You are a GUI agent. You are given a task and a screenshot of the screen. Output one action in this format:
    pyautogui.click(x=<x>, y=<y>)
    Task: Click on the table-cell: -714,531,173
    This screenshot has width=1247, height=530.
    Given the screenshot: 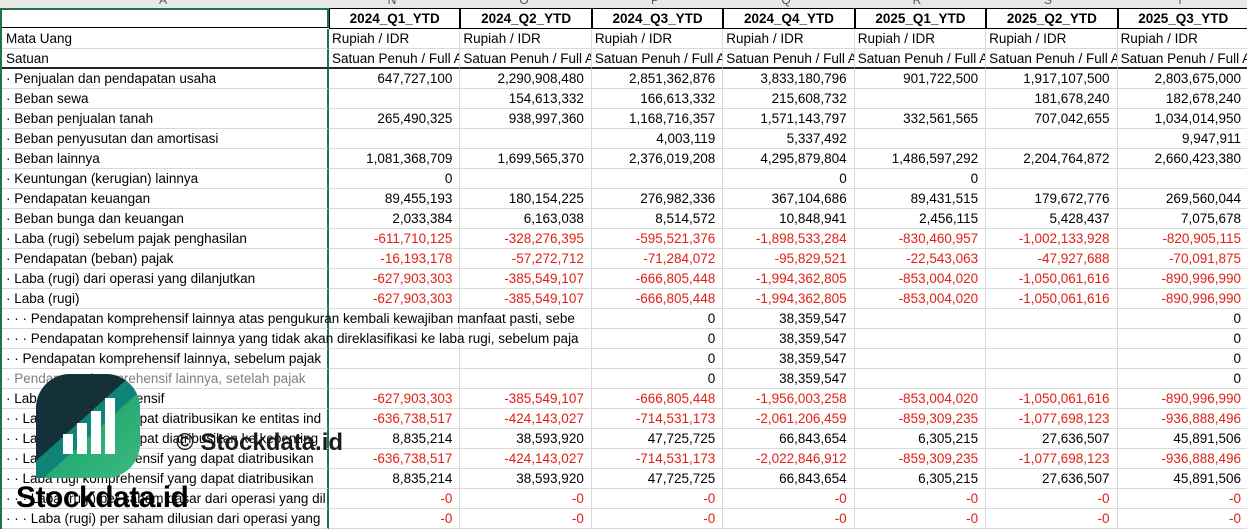 What is the action you would take?
    pyautogui.click(x=657, y=419)
    